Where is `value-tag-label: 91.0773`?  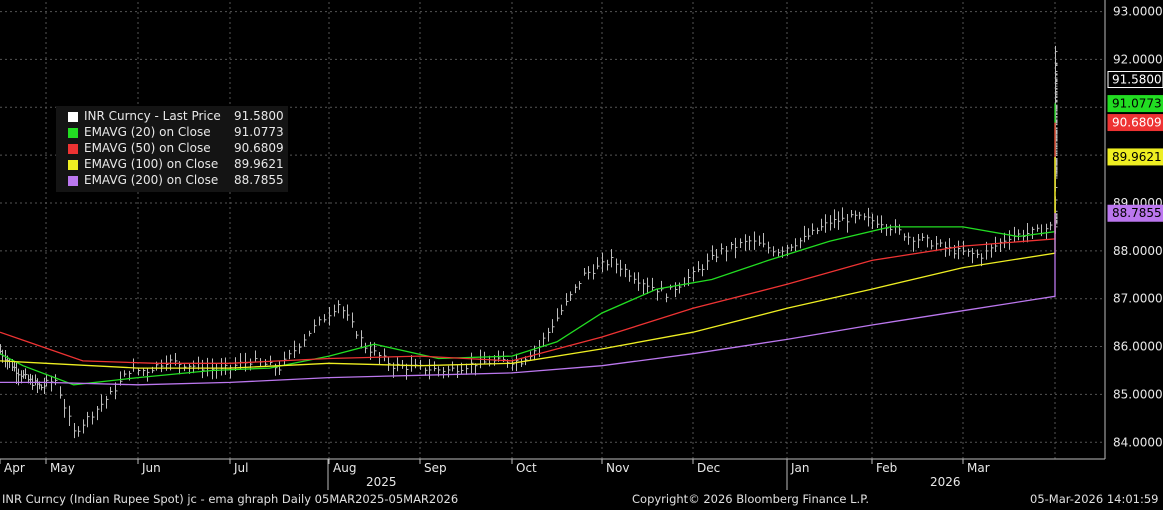
value-tag-label: 91.0773 is located at coordinates (1137, 104).